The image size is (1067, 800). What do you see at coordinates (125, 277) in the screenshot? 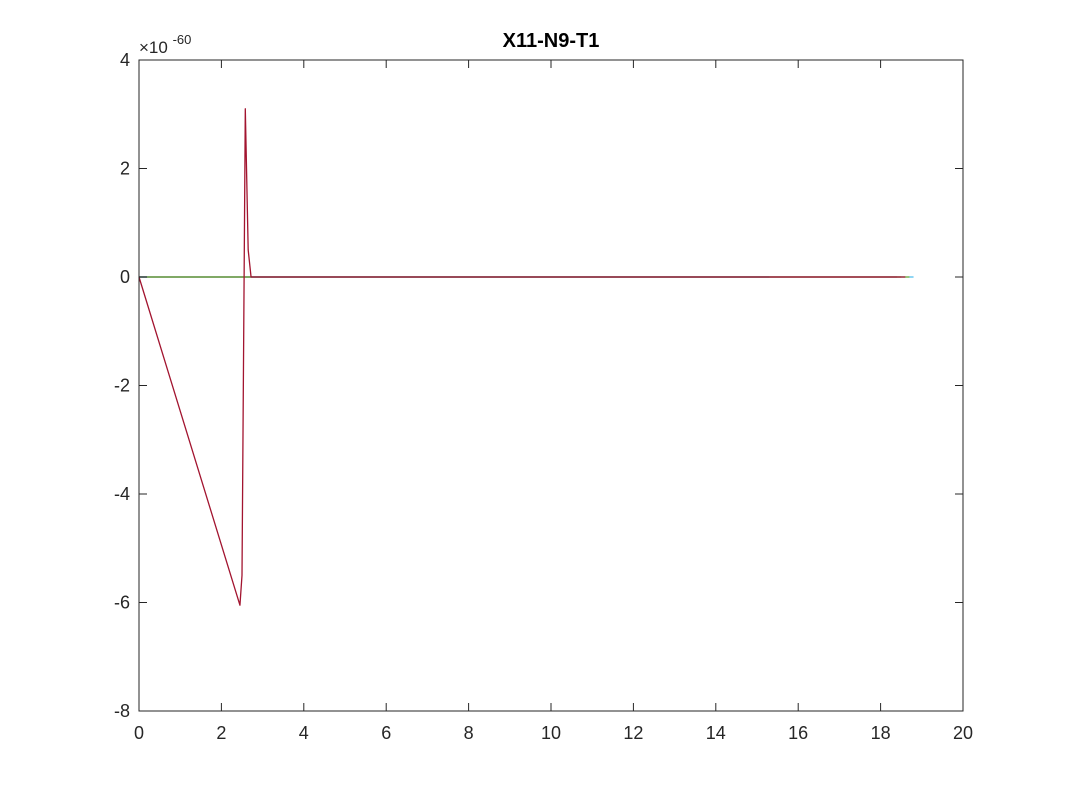
I see `y-tick-label: 0` at bounding box center [125, 277].